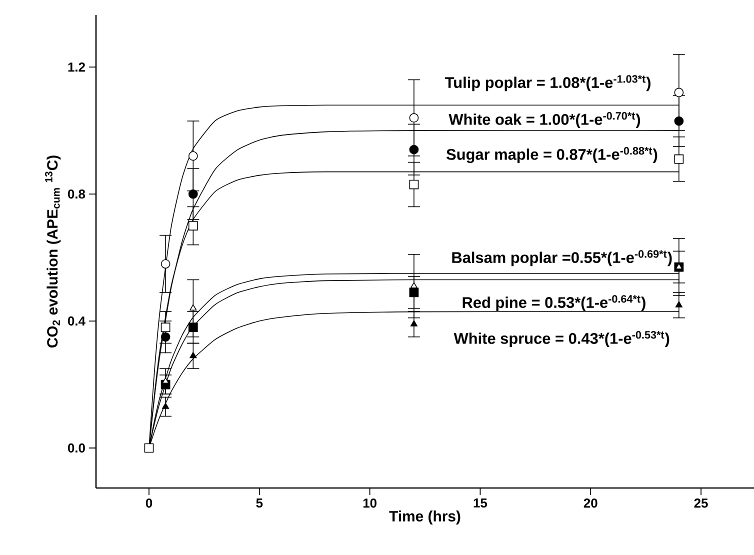 The height and width of the screenshot is (555, 754). What do you see at coordinates (259, 503) in the screenshot?
I see `x-tick-label: 5` at bounding box center [259, 503].